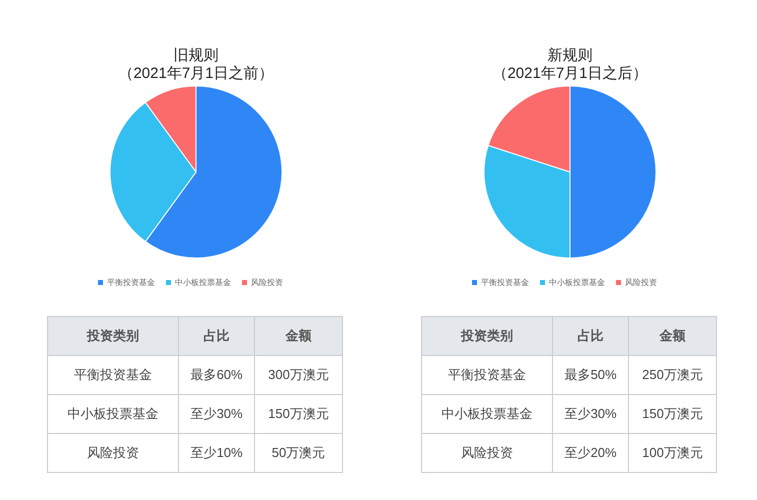 Image resolution: width=757 pixels, height=500 pixels. What do you see at coordinates (196, 73) in the screenshot?
I see `chart-subtitle: （2021年7月1日之前）` at bounding box center [196, 73].